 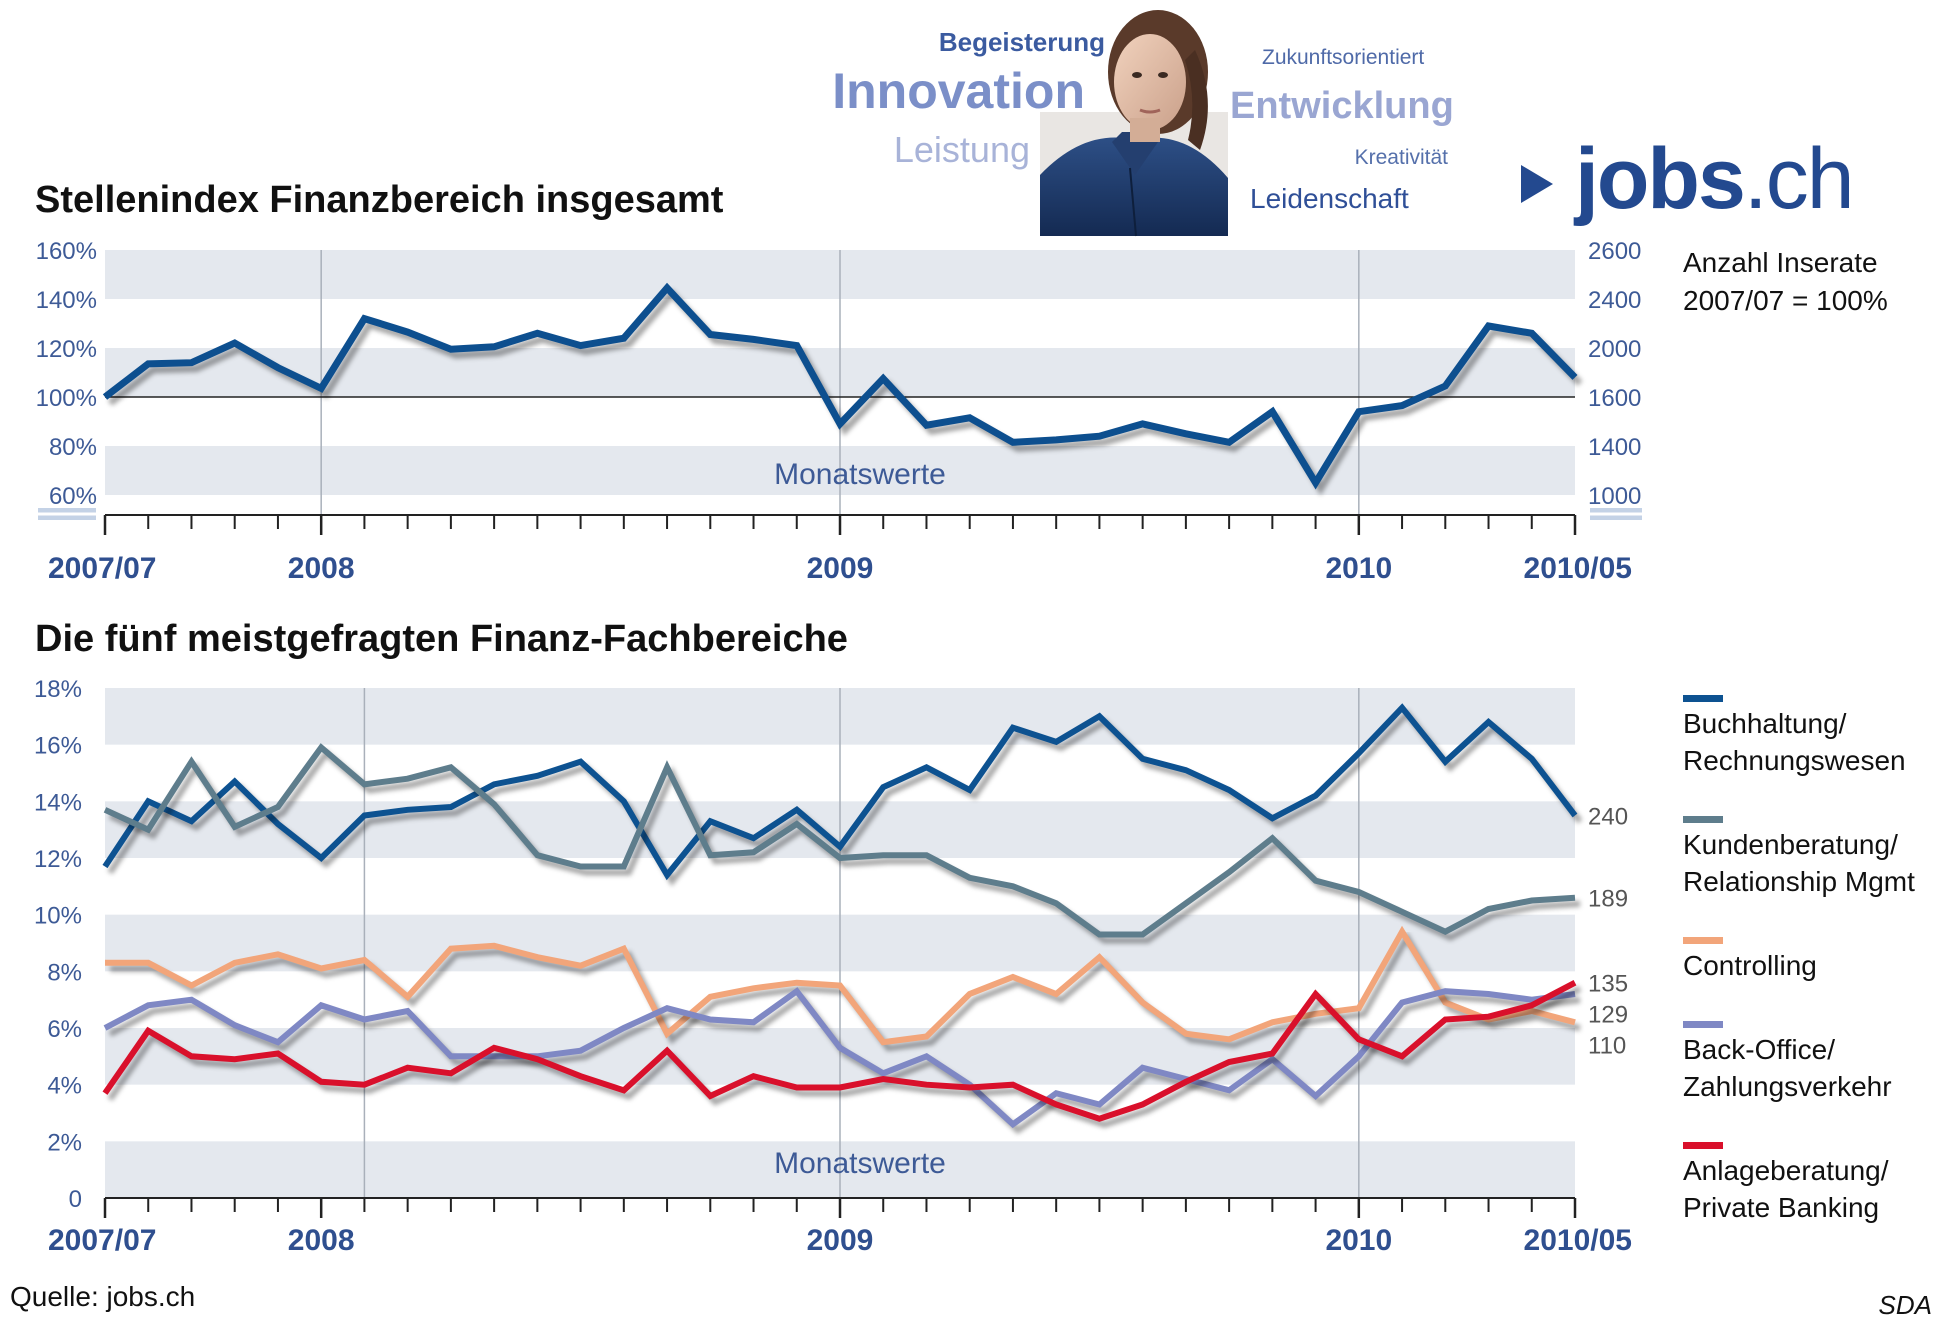 What do you see at coordinates (1713, 179) in the screenshot?
I see `logo-text: jobs.ch` at bounding box center [1713, 179].